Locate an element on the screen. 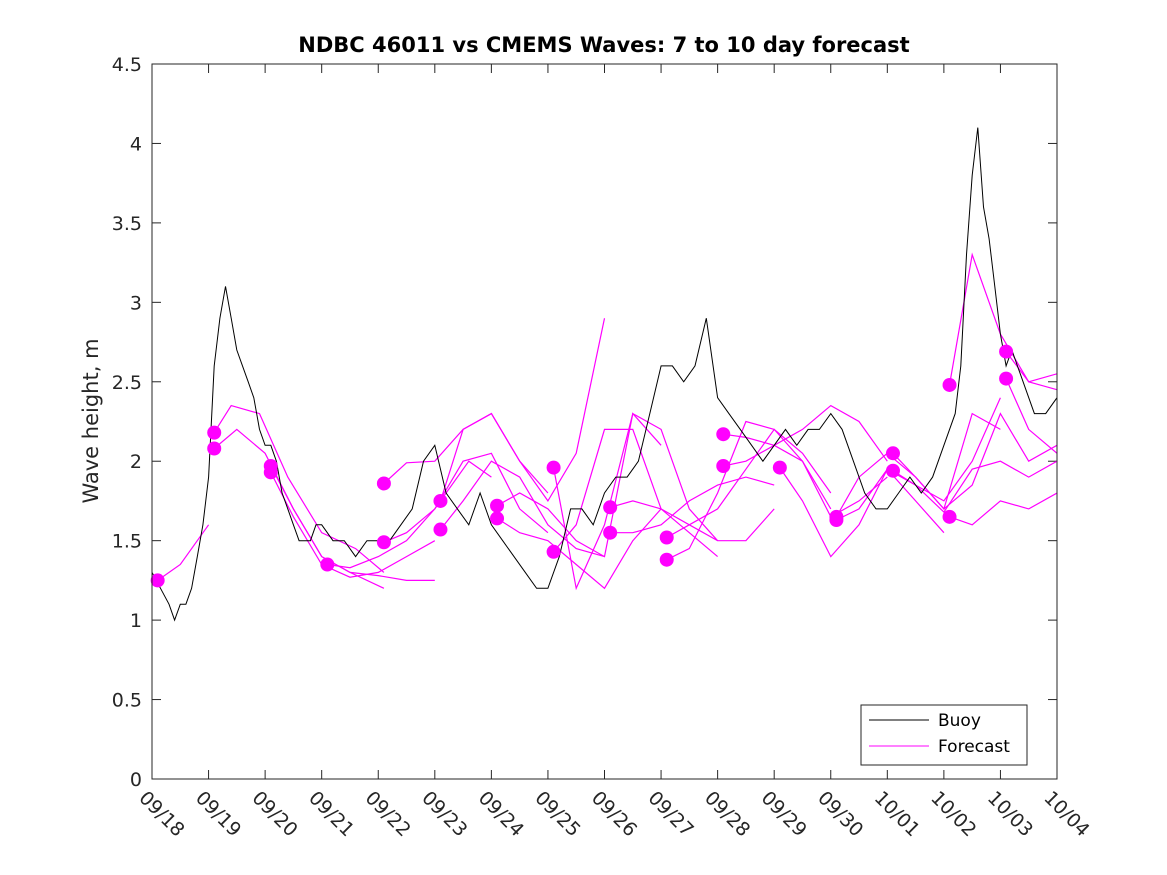  legend-buoy-label: Buoy is located at coordinates (959, 721).